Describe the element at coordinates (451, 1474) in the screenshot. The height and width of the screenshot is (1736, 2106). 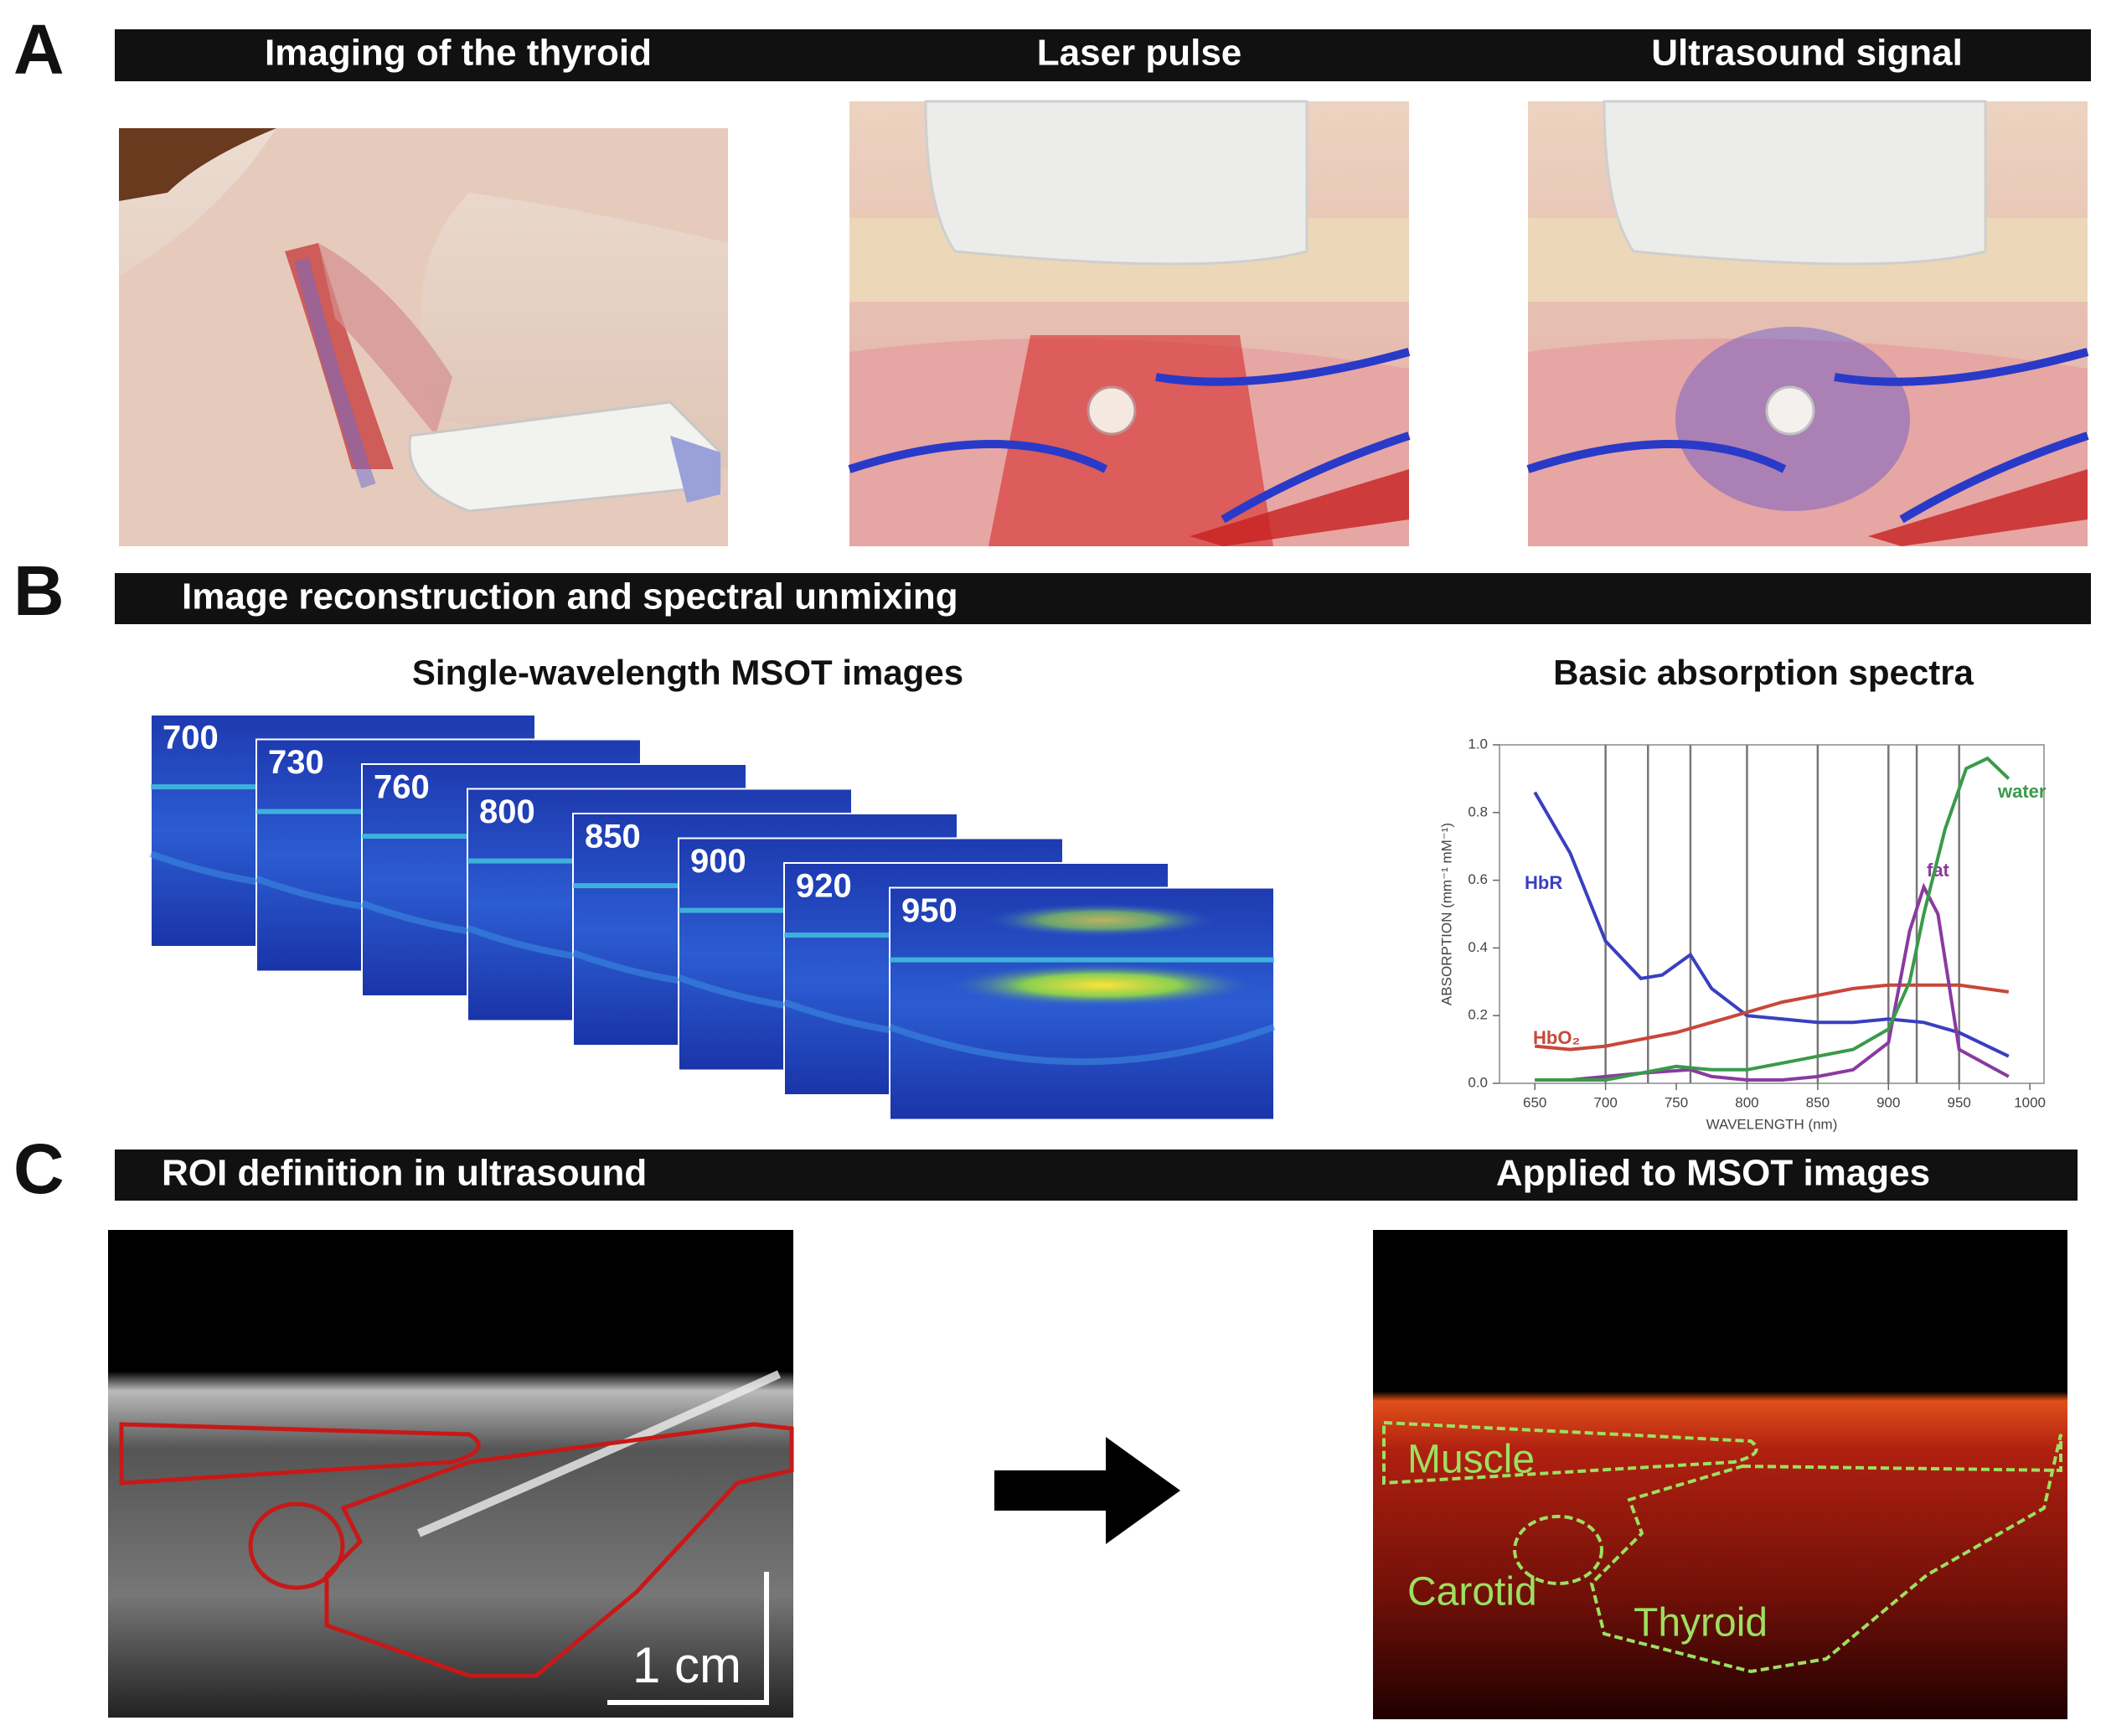
I see `ultrasound-image: 1 cm` at that location.